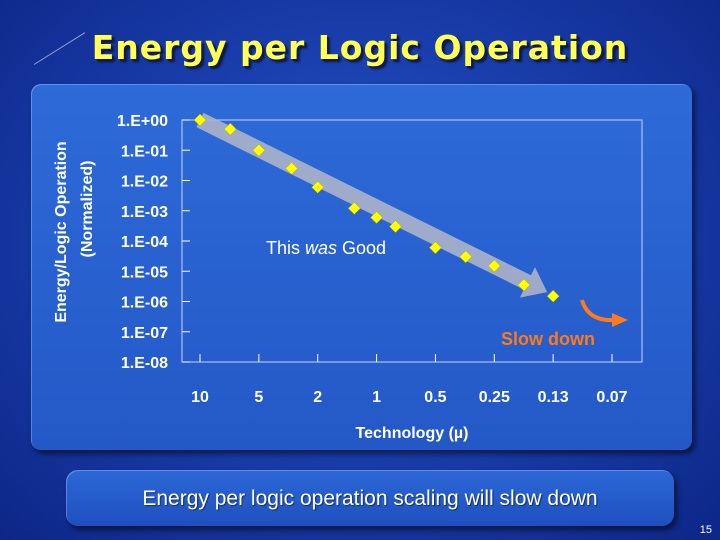 This screenshot has width=720, height=540. I want to click on y-tick-label: 1.E-08, so click(144, 363).